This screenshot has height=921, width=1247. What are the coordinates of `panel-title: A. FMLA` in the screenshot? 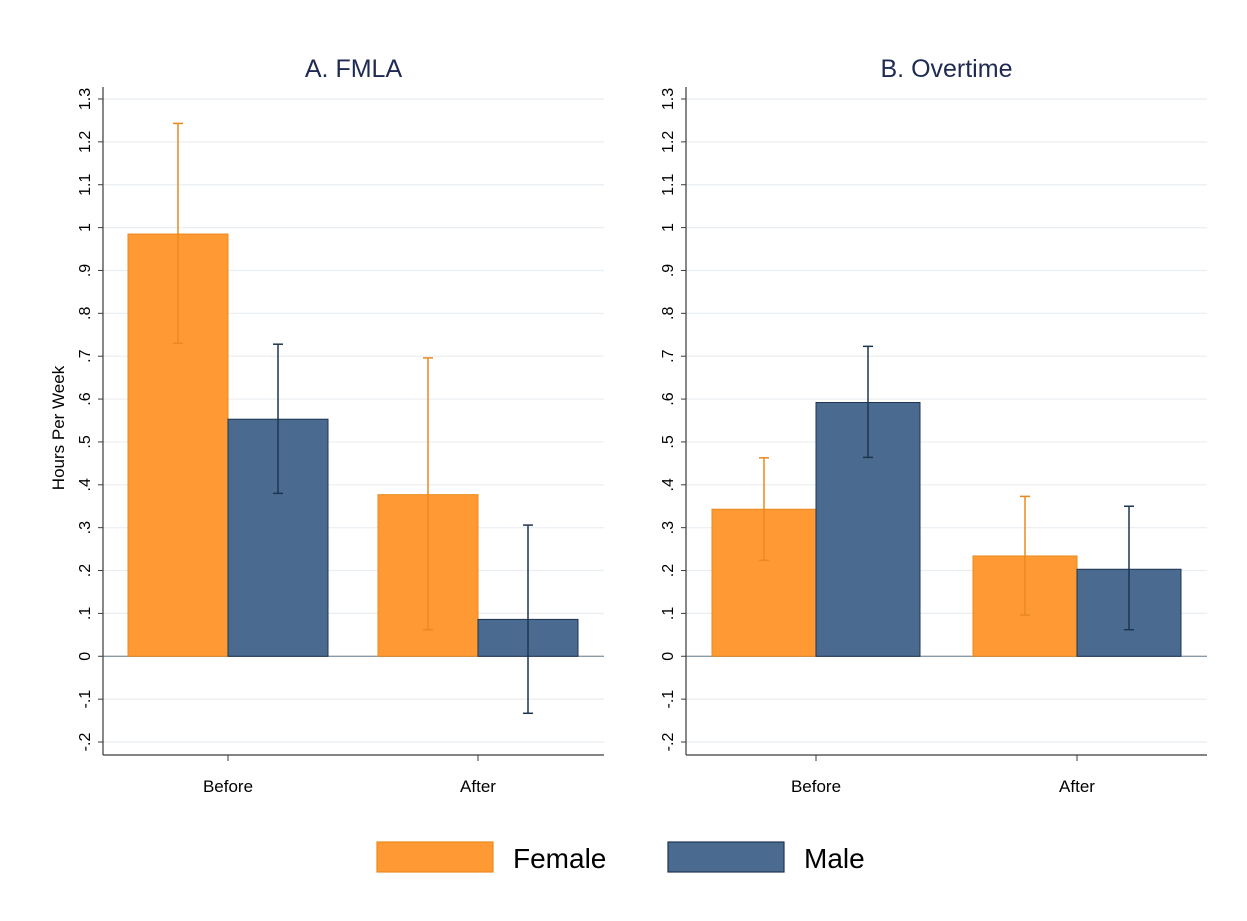 It's located at (354, 69).